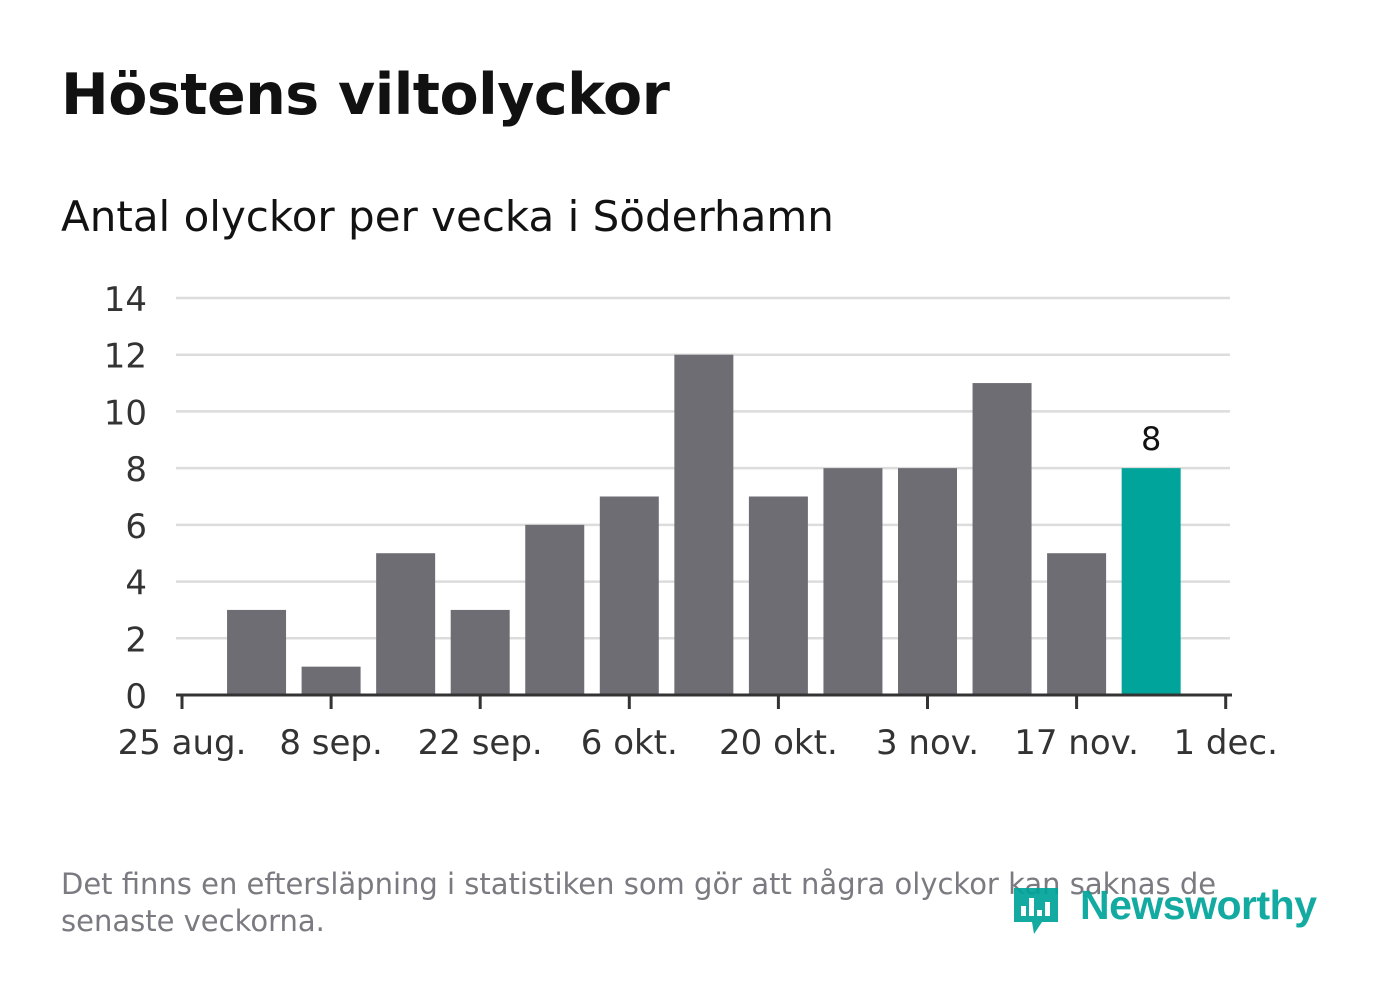  Describe the element at coordinates (182, 743) in the screenshot. I see `x-tick-label: 25 aug.` at that location.